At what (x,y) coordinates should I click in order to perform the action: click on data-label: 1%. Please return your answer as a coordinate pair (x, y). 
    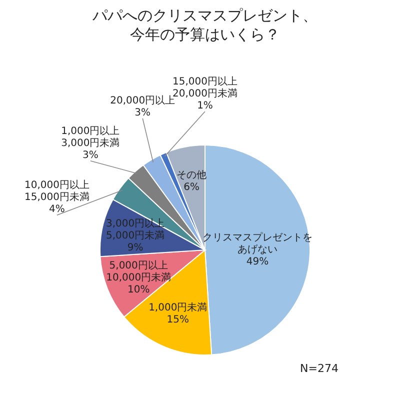
    Looking at the image, I should click on (205, 106).